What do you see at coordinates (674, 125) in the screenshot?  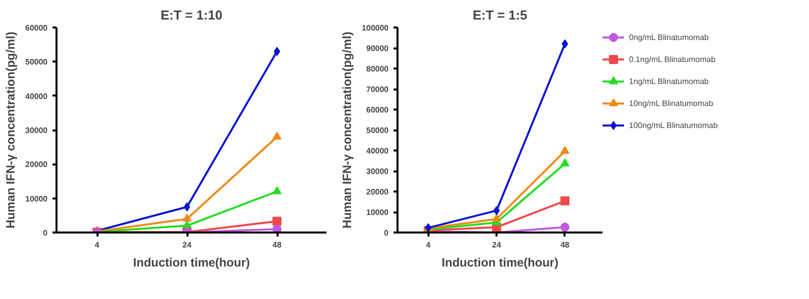 I see `legend-label: 100ng/mL Blinatumomab` at bounding box center [674, 125].